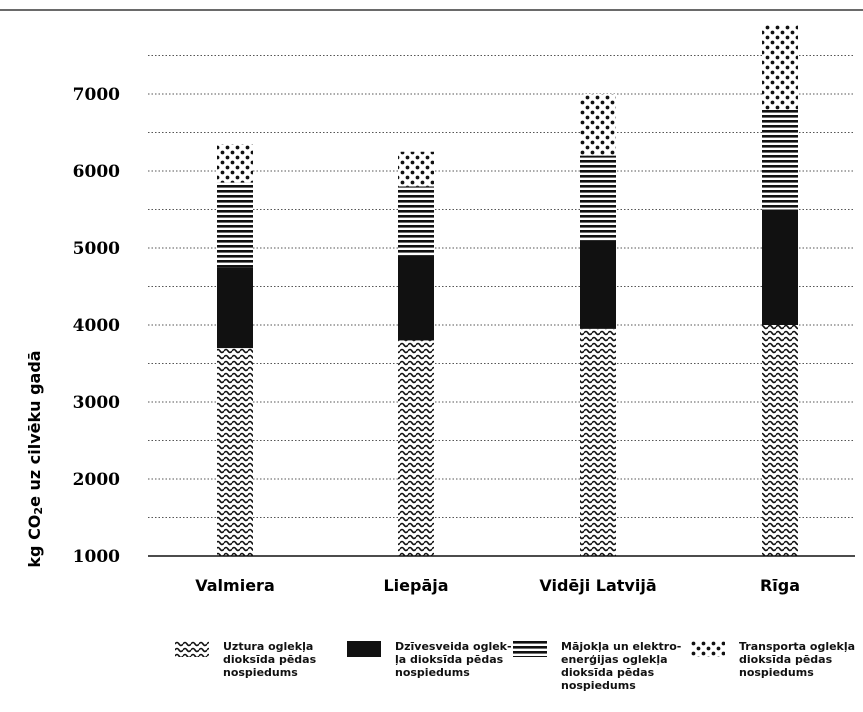 The width and height of the screenshot is (863, 712). Describe the element at coordinates (192, 649) in the screenshot. I see `legend-swatch-waves` at that location.